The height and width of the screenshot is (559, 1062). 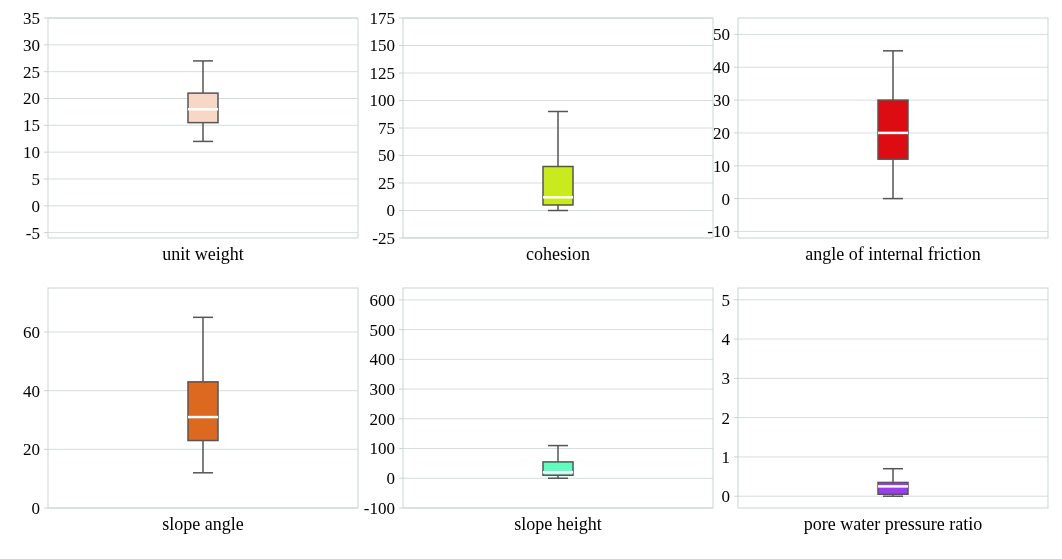 I want to click on y-tick-label: 75, so click(x=386, y=128).